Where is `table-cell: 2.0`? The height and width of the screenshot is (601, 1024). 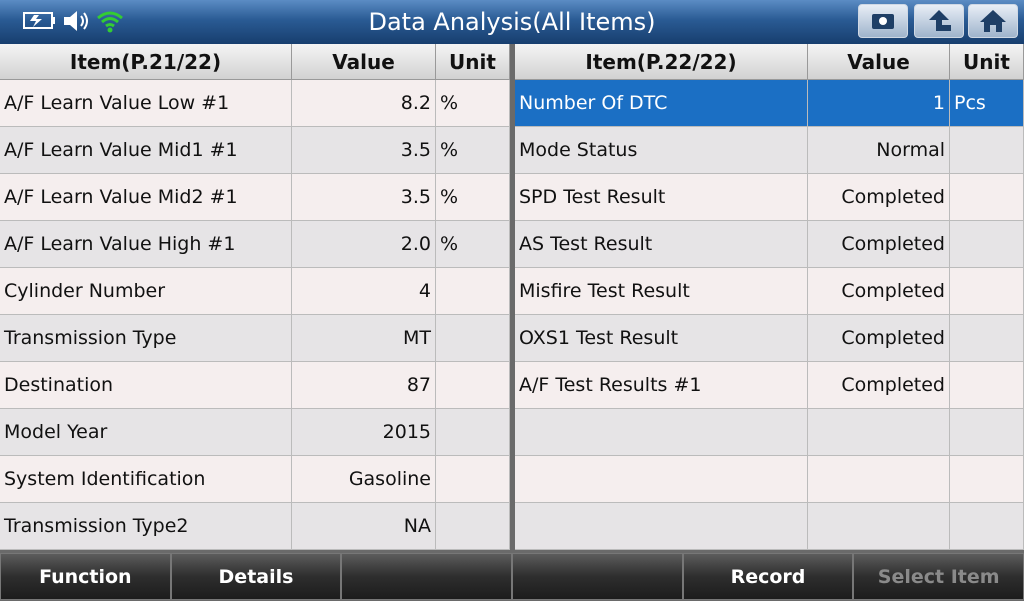
table-cell: 2.0 is located at coordinates (364, 244).